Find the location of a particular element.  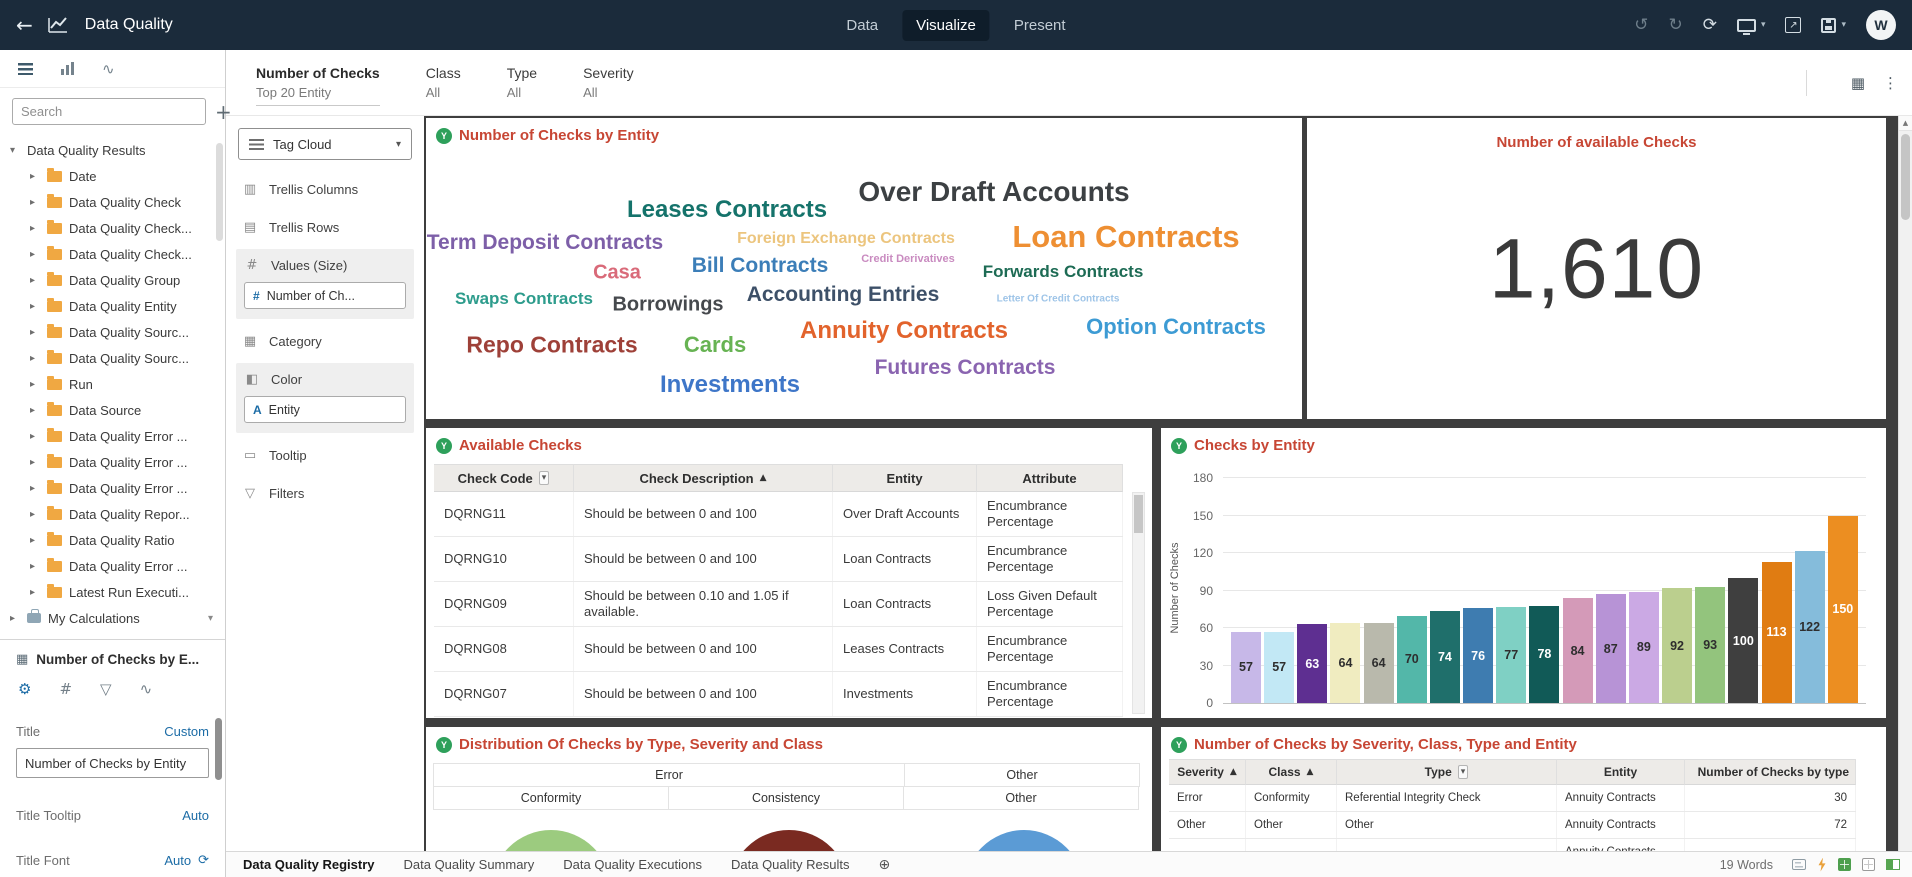

canvas-tab-data-quality-executions: Data Quality Executions is located at coordinates (632, 864).